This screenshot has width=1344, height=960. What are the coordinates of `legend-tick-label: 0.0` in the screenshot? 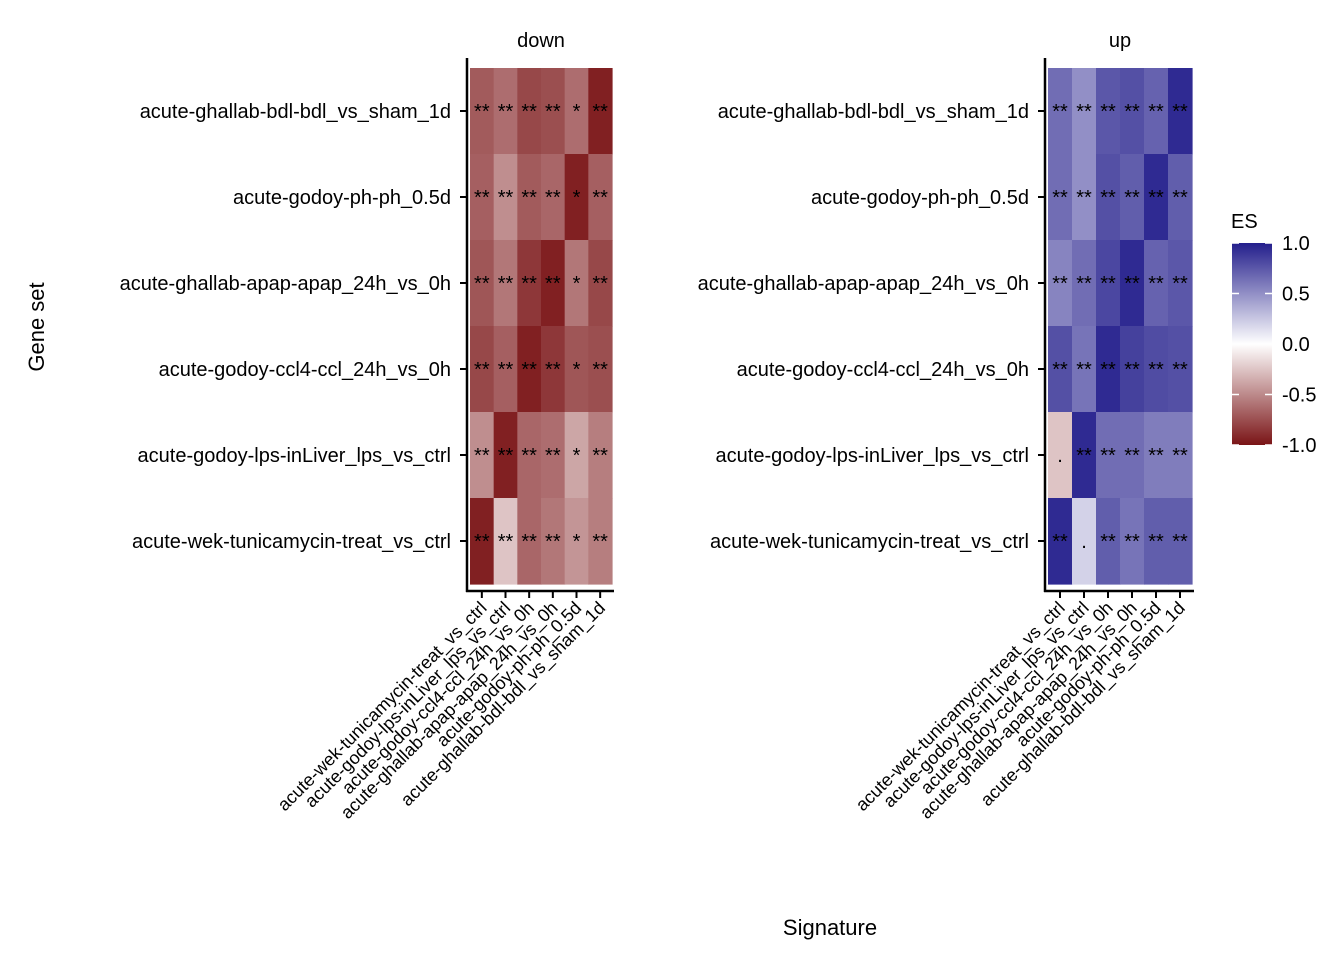 It's located at (1296, 345).